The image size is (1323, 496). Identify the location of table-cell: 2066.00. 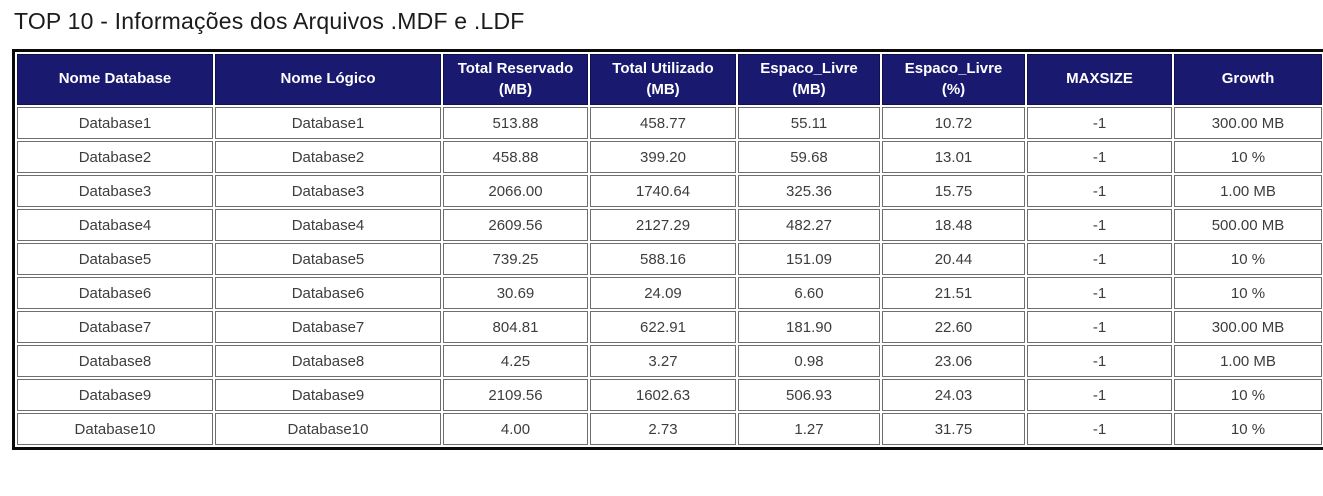
(515, 191).